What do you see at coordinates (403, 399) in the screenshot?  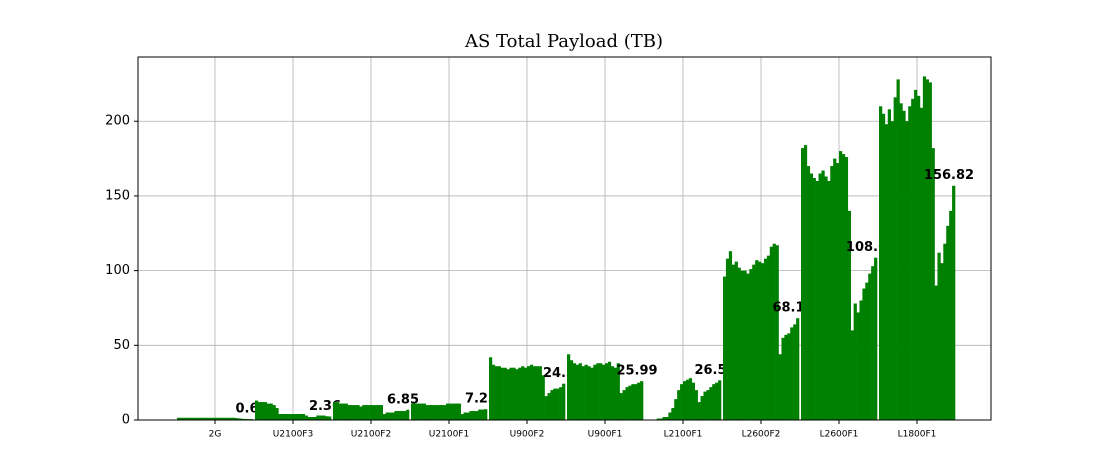 I see `data-label: 6.85` at bounding box center [403, 399].